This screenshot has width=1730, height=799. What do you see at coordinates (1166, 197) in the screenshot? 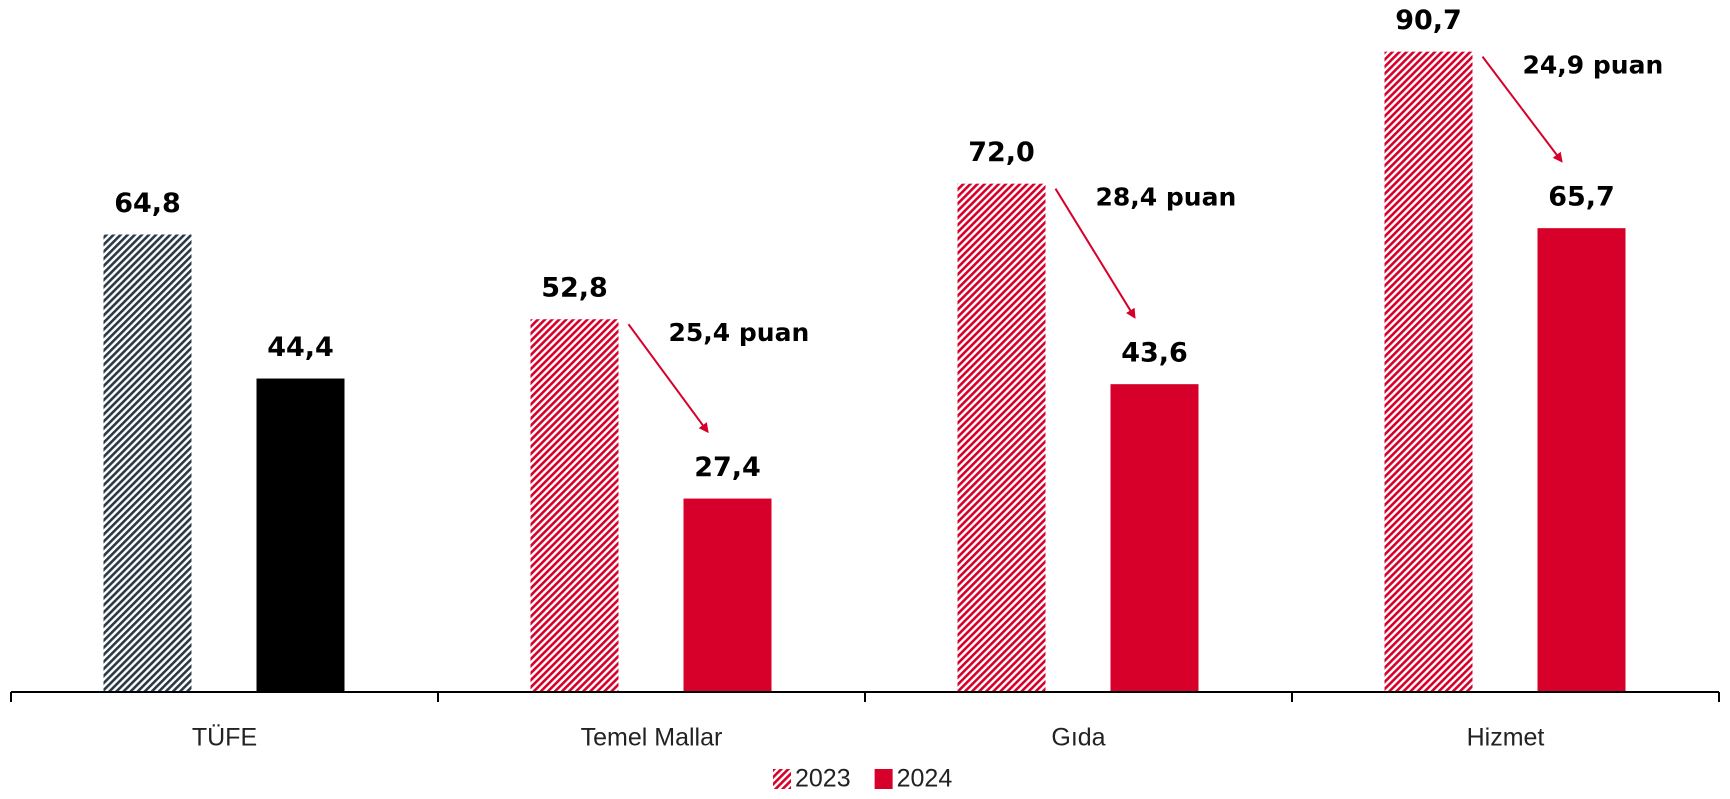
I see `annotation: 28,4 puan` at bounding box center [1166, 197].